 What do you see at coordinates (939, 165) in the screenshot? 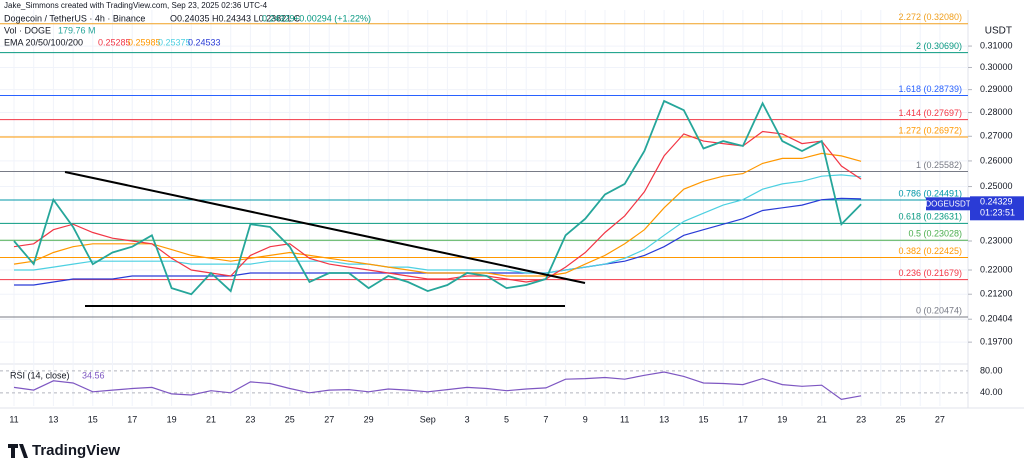
I see `fib-label: 1 (0.25582)` at bounding box center [939, 165].